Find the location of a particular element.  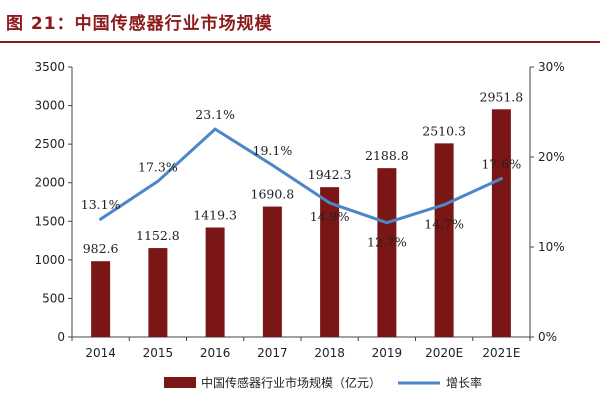

bar-value-label: 1152.8 is located at coordinates (158, 235).